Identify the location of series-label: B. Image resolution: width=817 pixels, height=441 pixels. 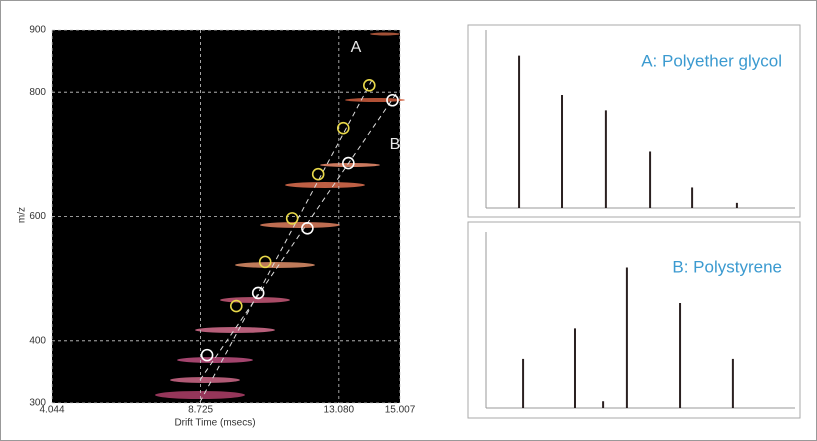
(395, 144).